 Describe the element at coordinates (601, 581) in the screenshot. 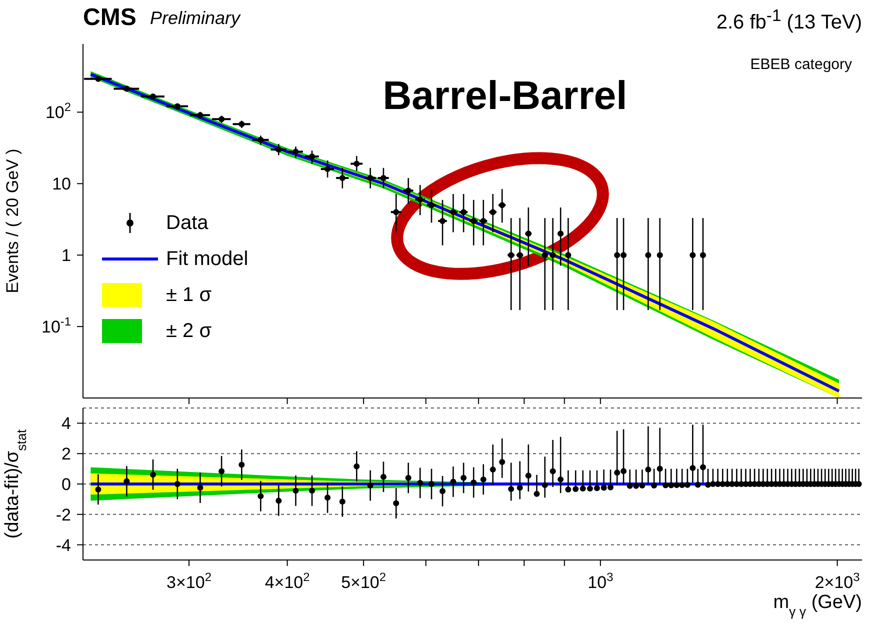

I see `x-tick-label: 10$^{3}$` at that location.